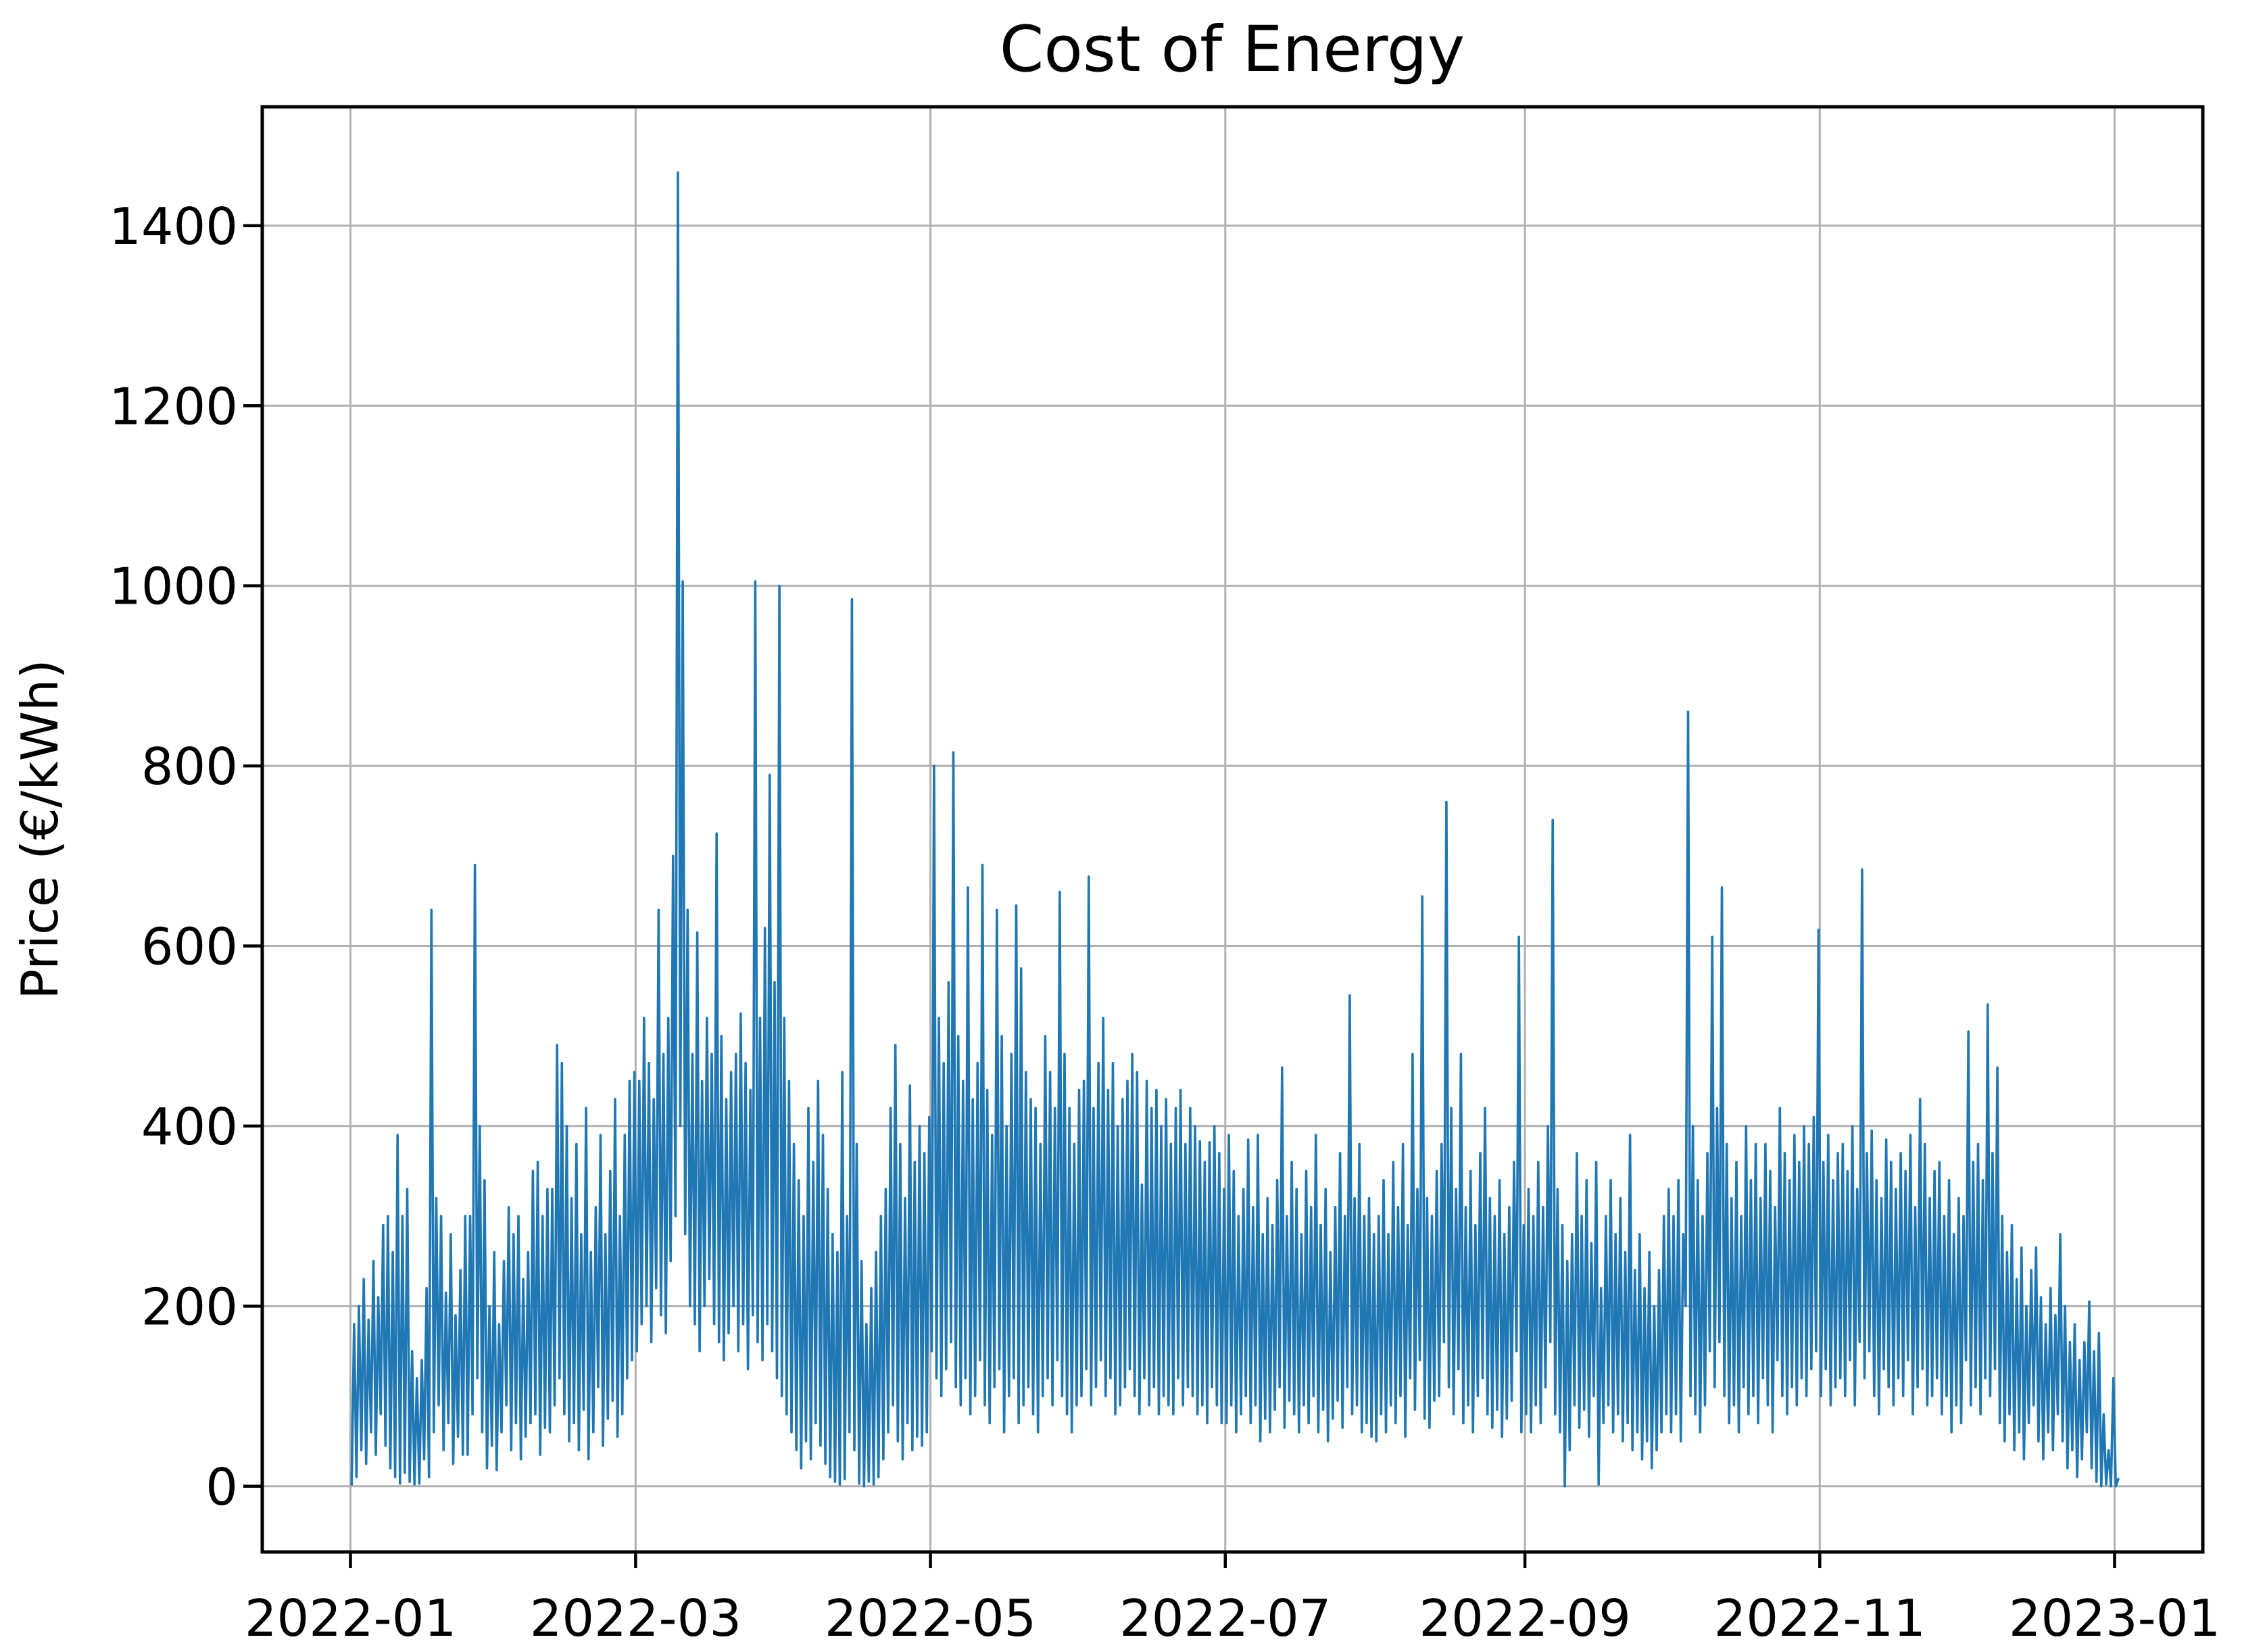 The height and width of the screenshot is (1652, 2242). What do you see at coordinates (1225, 1618) in the screenshot?
I see `x-tick-label: 2022-07` at bounding box center [1225, 1618].